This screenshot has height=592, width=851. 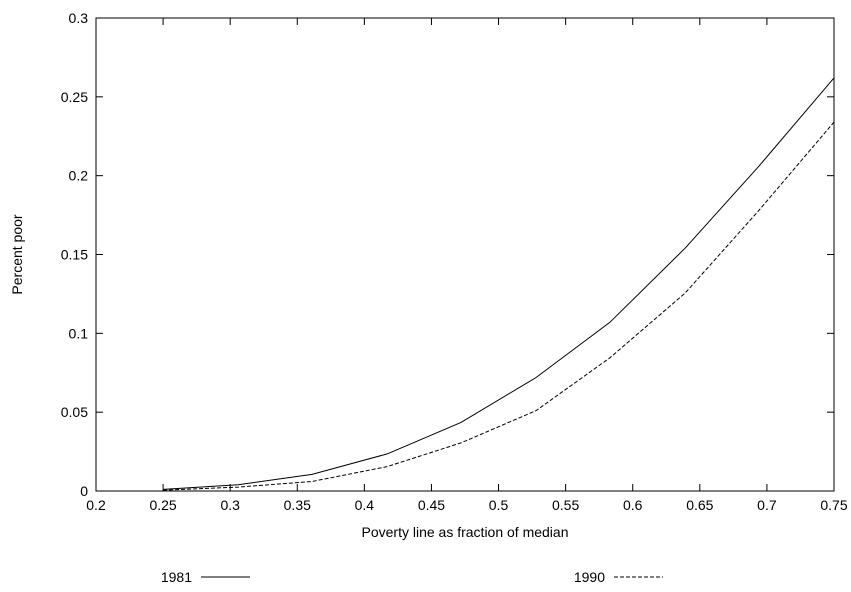 What do you see at coordinates (17, 254) in the screenshot?
I see `y-axis-label: Percent poor` at bounding box center [17, 254].